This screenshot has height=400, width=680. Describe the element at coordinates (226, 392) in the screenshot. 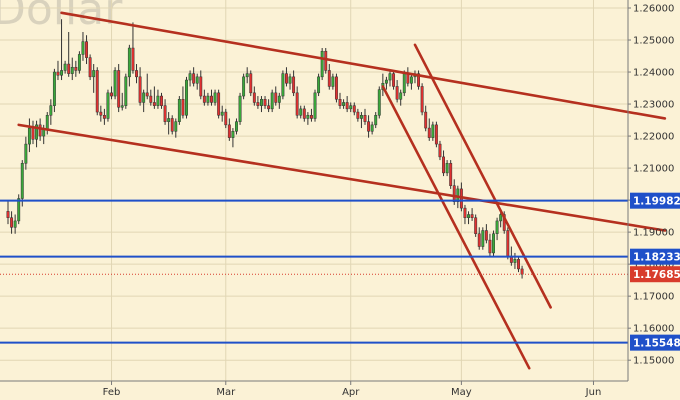

I see `x-tick-label: Mar` at that location.